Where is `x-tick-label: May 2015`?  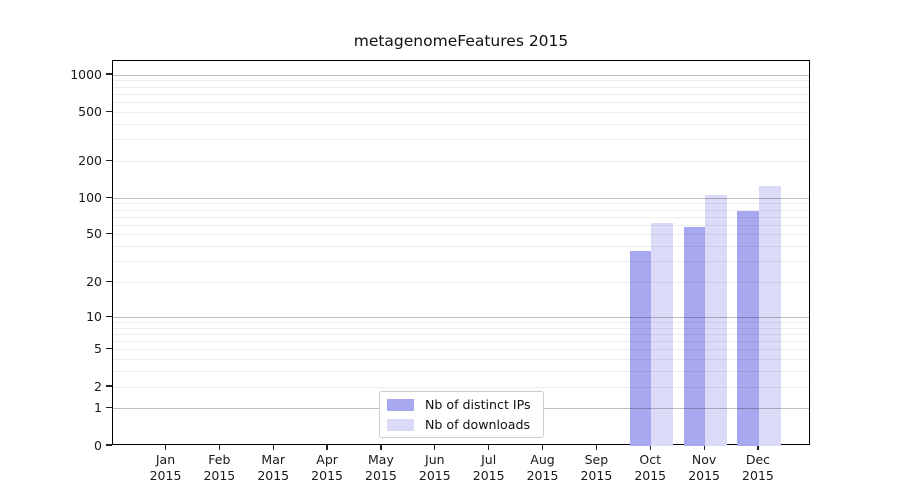
x-tick-label: May 2015 is located at coordinates (381, 467).